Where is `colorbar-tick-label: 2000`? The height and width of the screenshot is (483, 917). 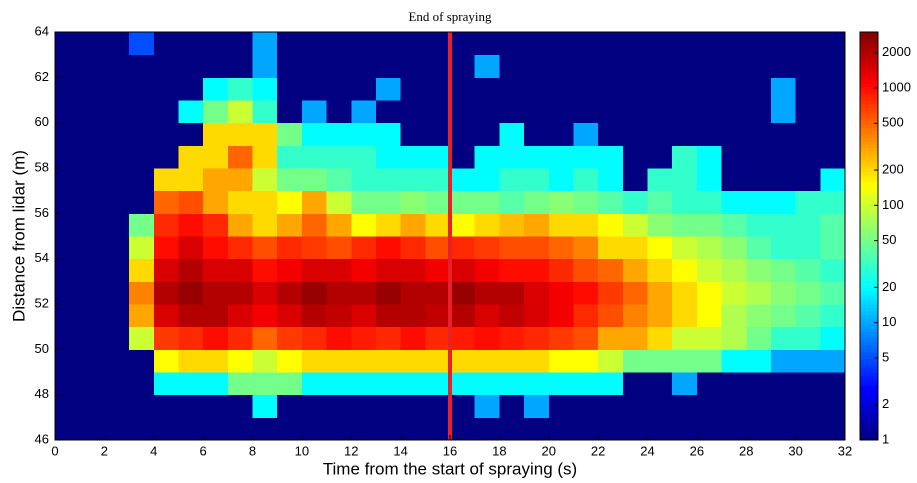
colorbar-tick-label: 2000 is located at coordinates (896, 51).